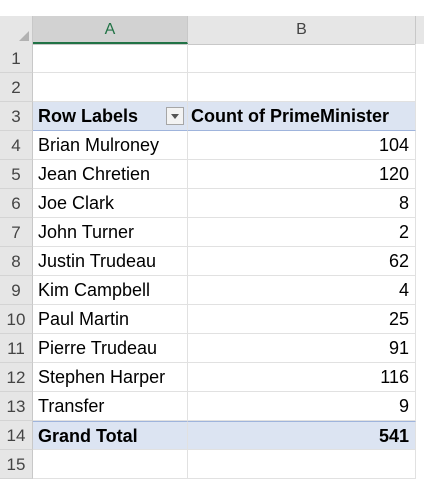  What do you see at coordinates (302, 435) in the screenshot?
I see `grand-total-value: 541` at bounding box center [302, 435].